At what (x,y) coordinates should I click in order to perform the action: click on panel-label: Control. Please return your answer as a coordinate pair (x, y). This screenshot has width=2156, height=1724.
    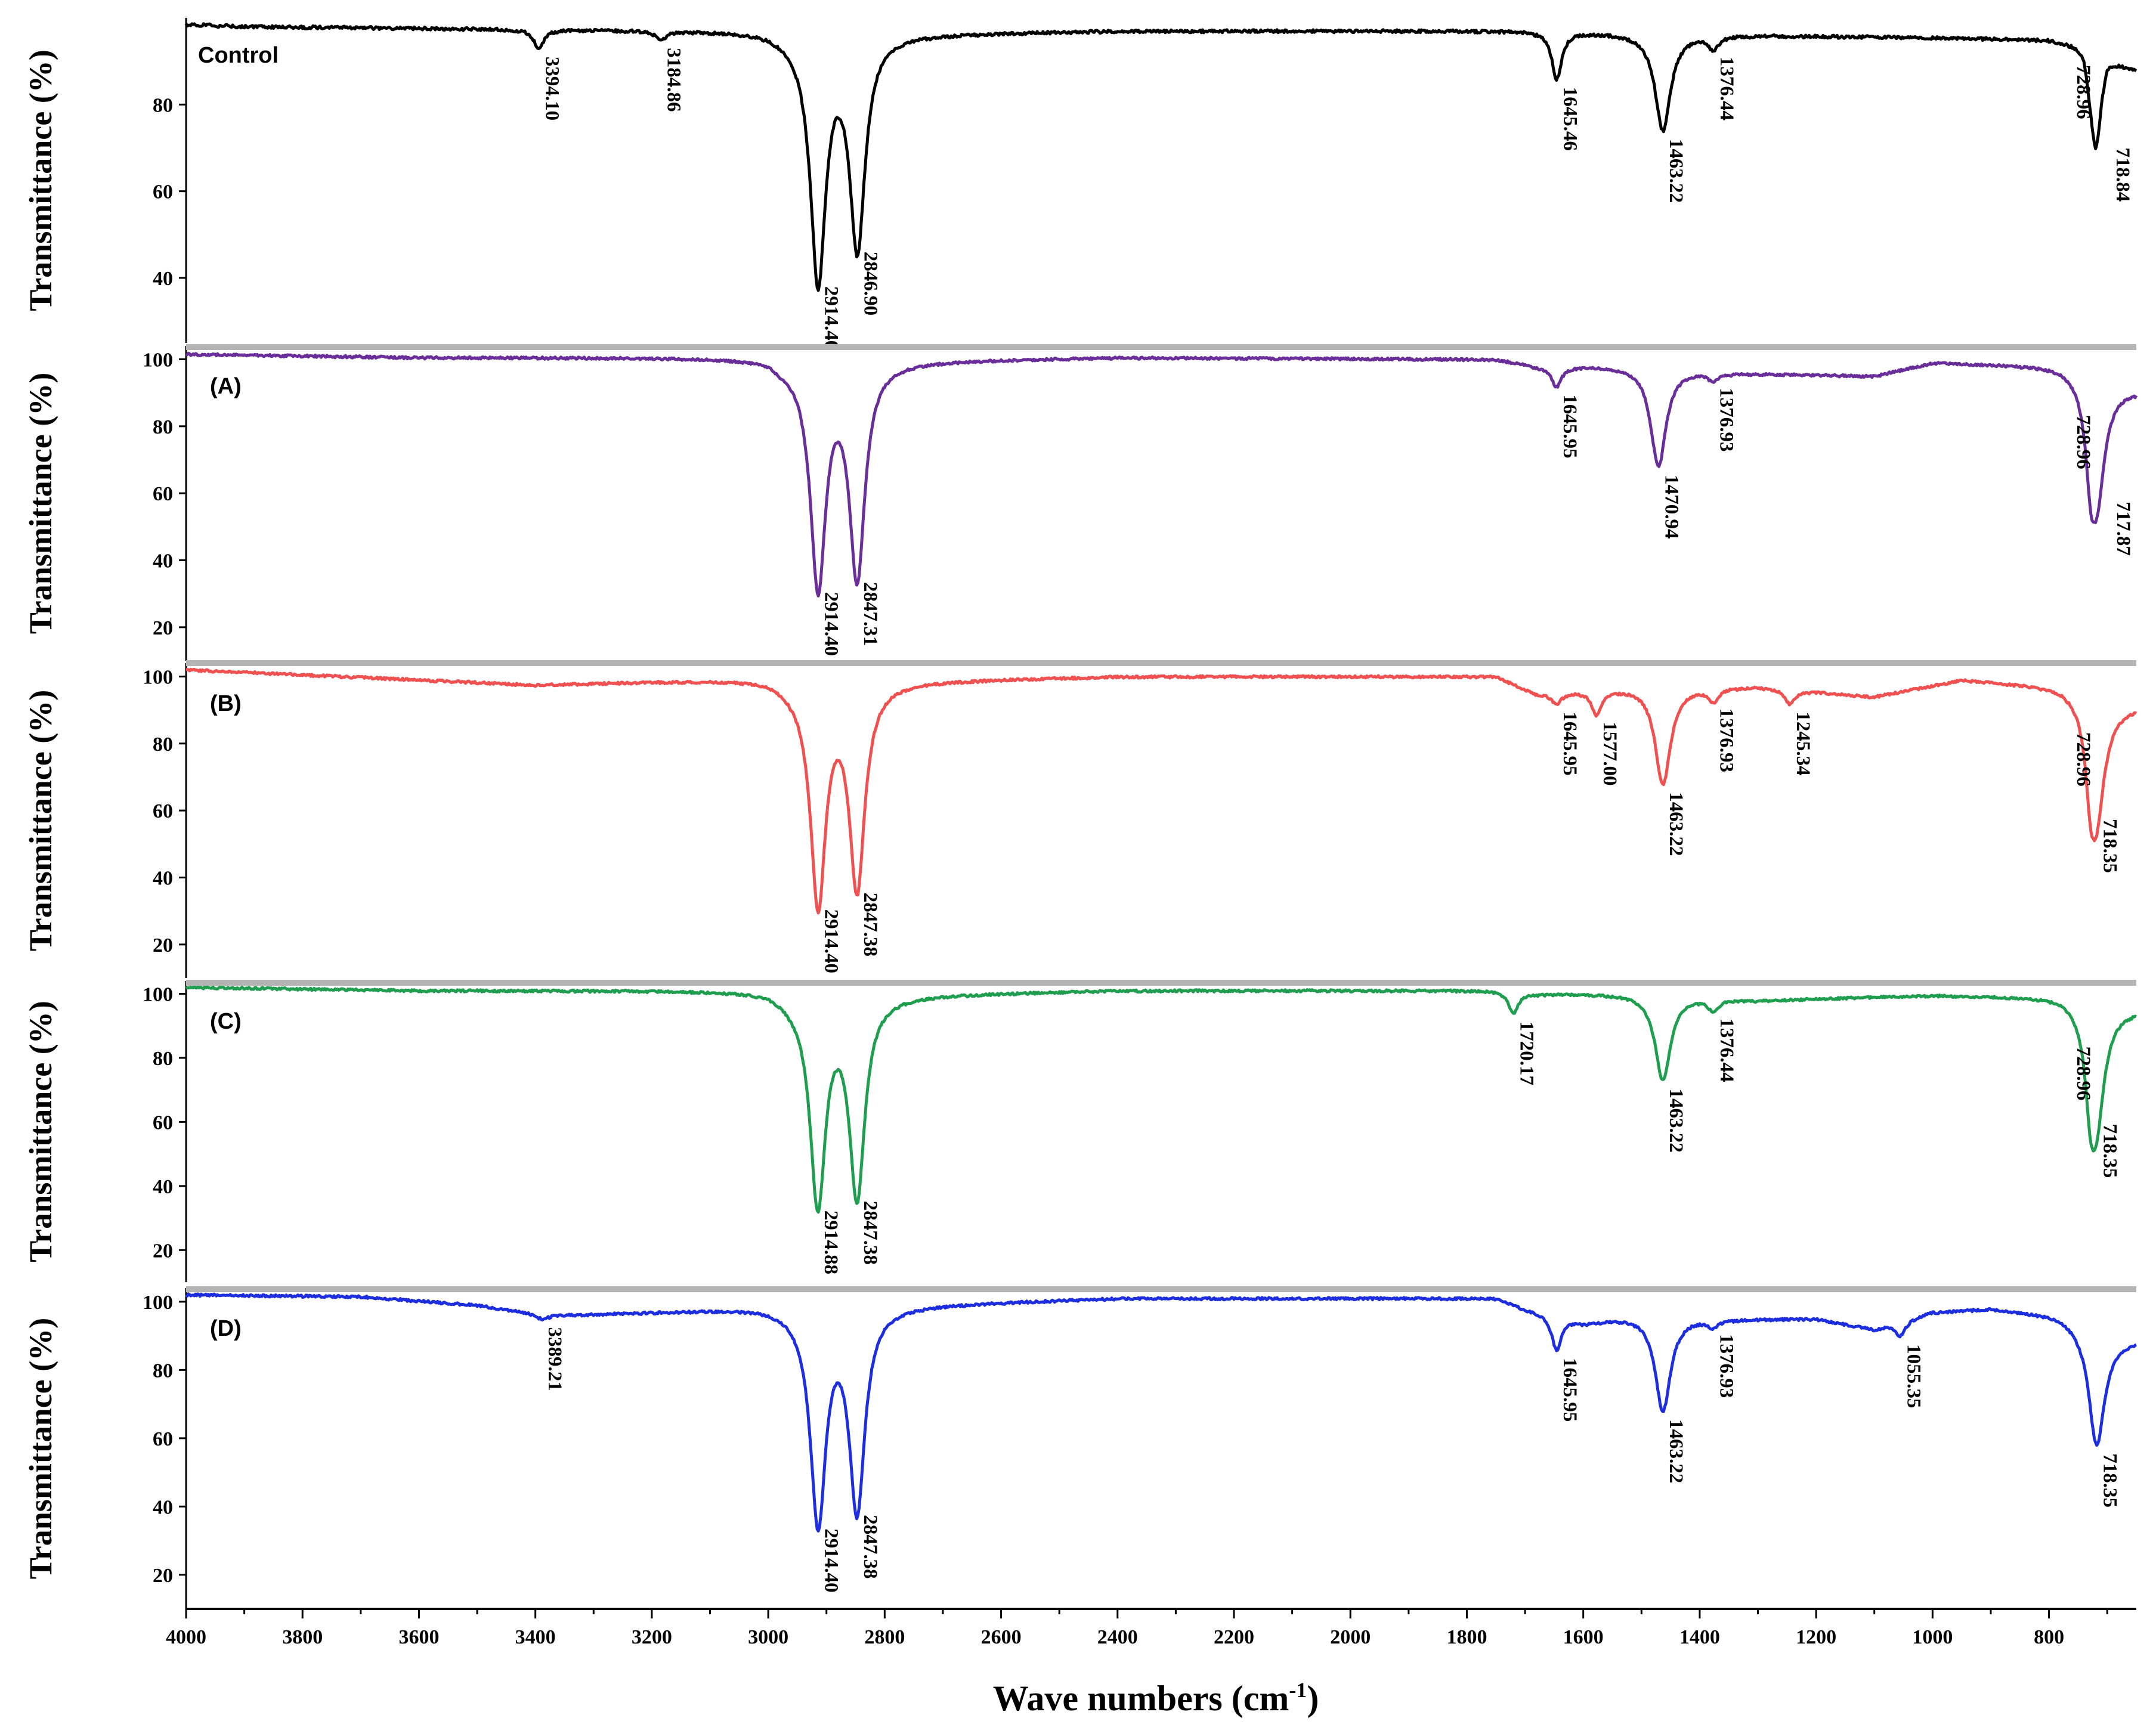
    Looking at the image, I should click on (239, 55).